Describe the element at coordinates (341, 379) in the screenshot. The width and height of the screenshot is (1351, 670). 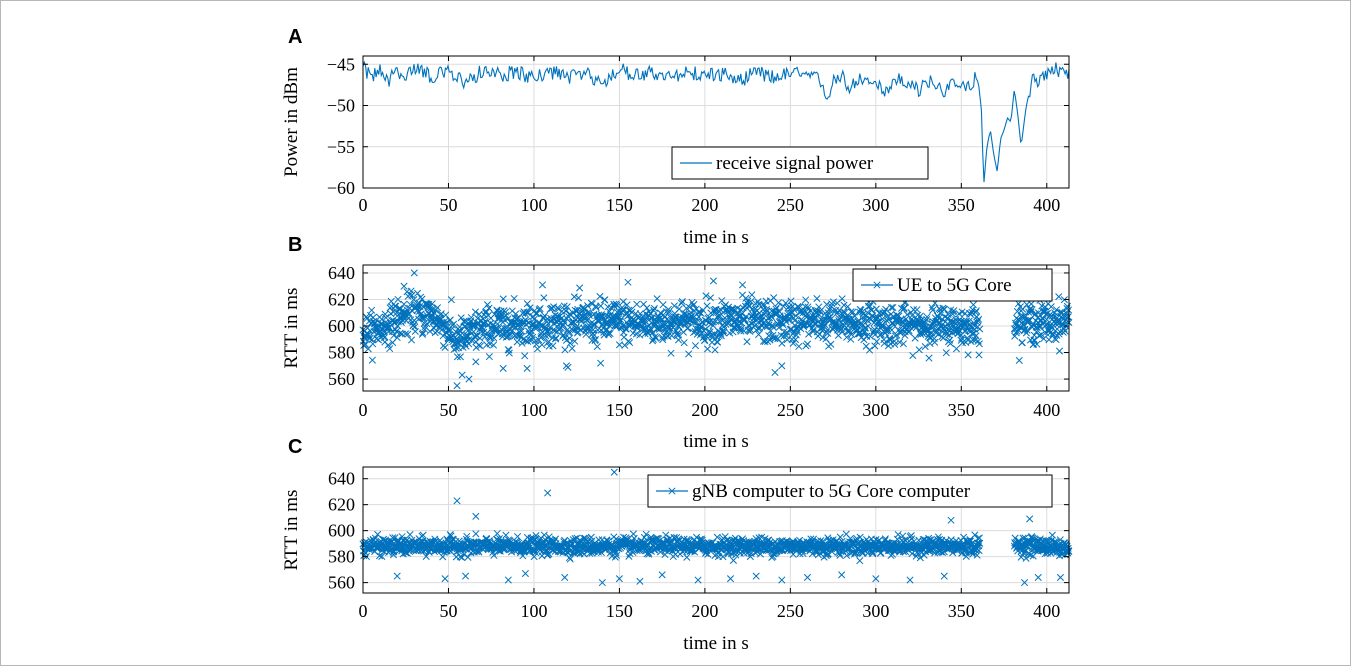
I see `y-tick-label: 560` at that location.